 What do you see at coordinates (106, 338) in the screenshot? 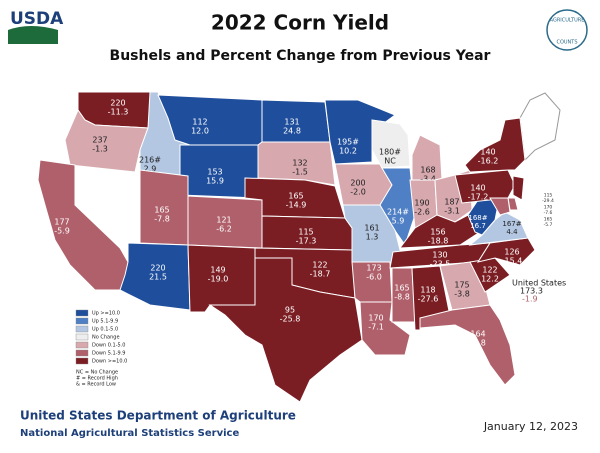
I see `legend-label: No Change` at bounding box center [106, 338].